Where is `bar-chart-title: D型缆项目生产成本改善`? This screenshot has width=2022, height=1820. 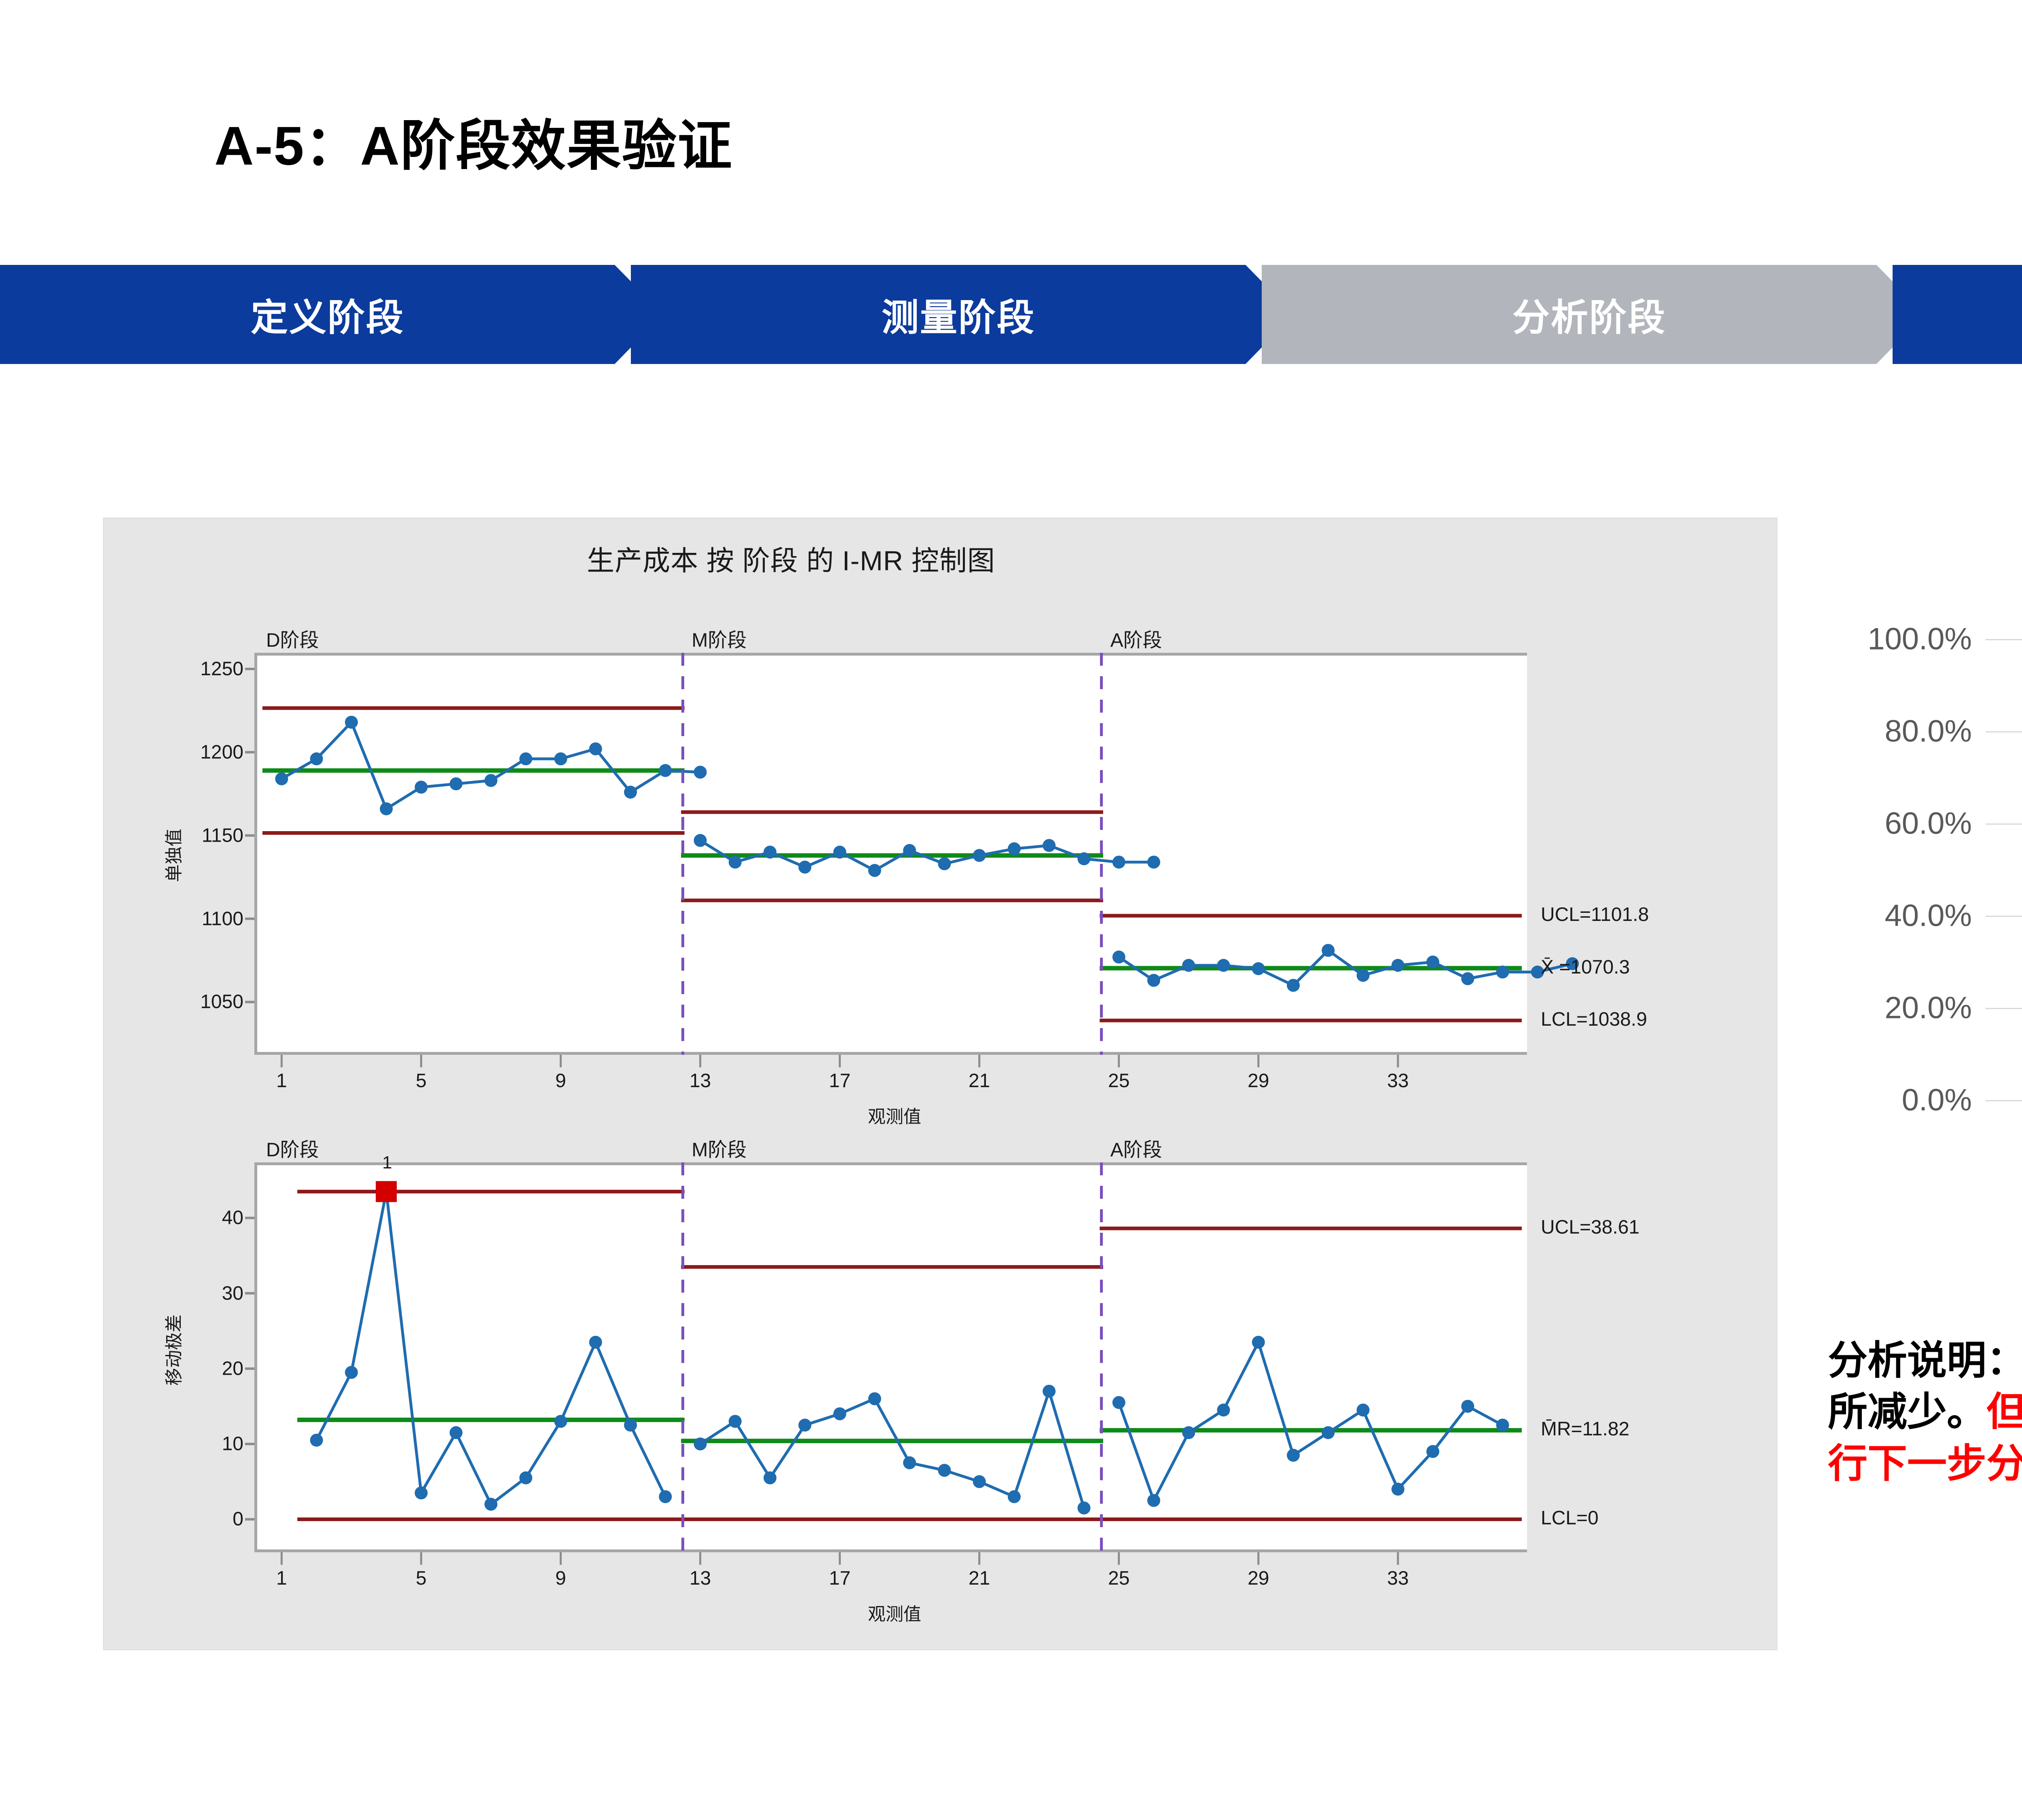 bar-chart-title: D型缆项目生产成本改善 is located at coordinates (1917, 538).